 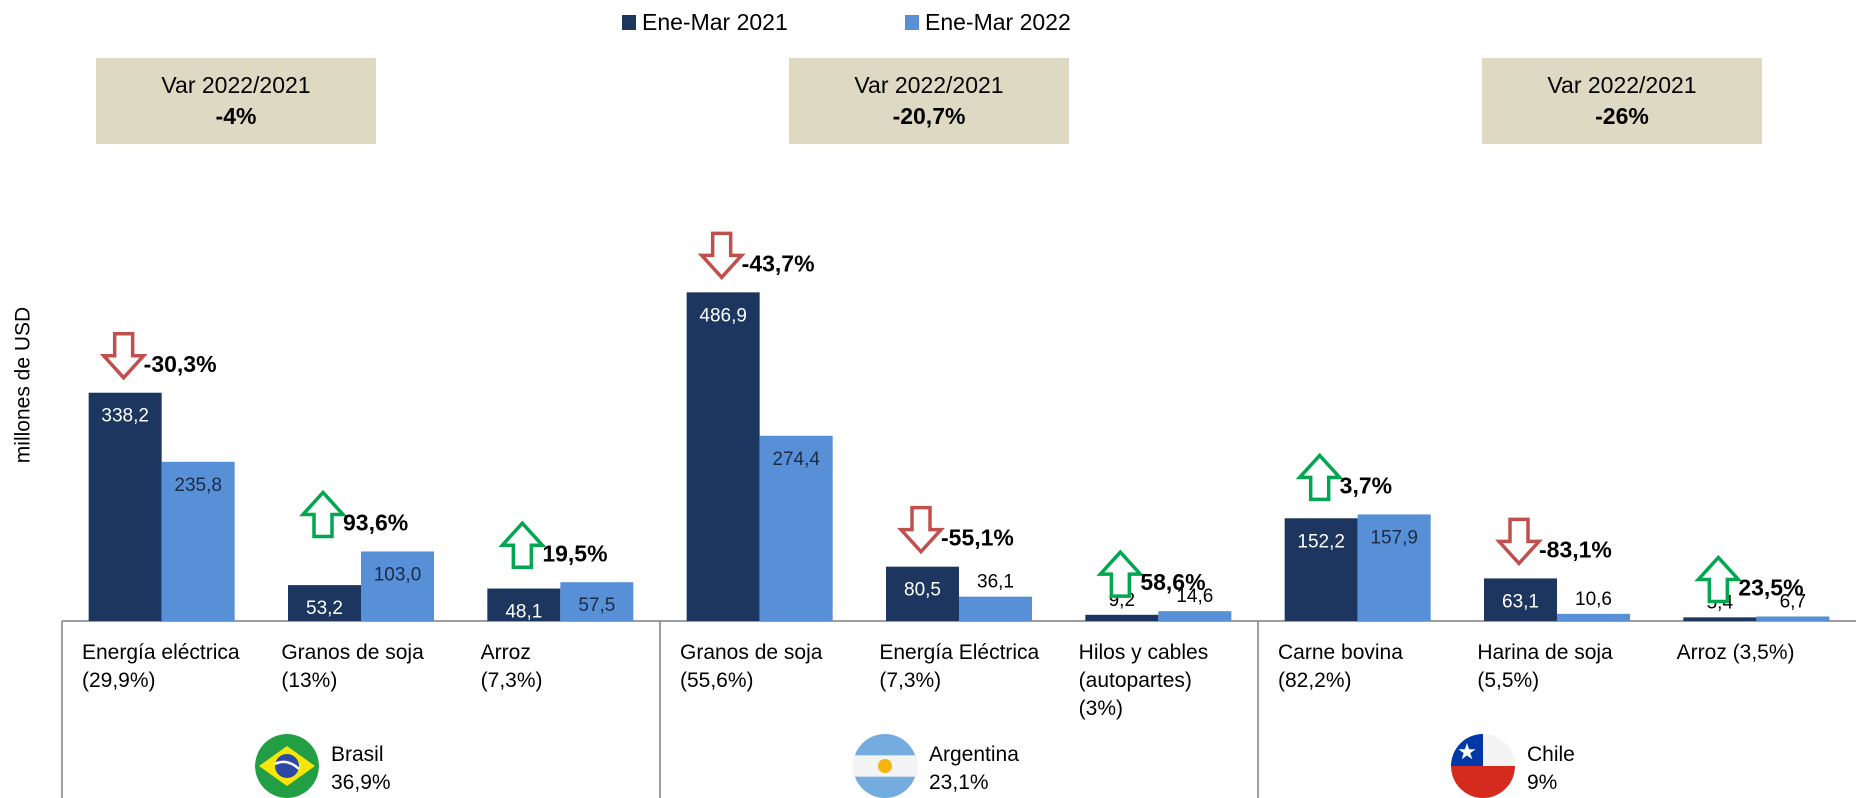 What do you see at coordinates (352, 666) in the screenshot?
I see `x-tick-label: Granos de soja (13%)` at bounding box center [352, 666].